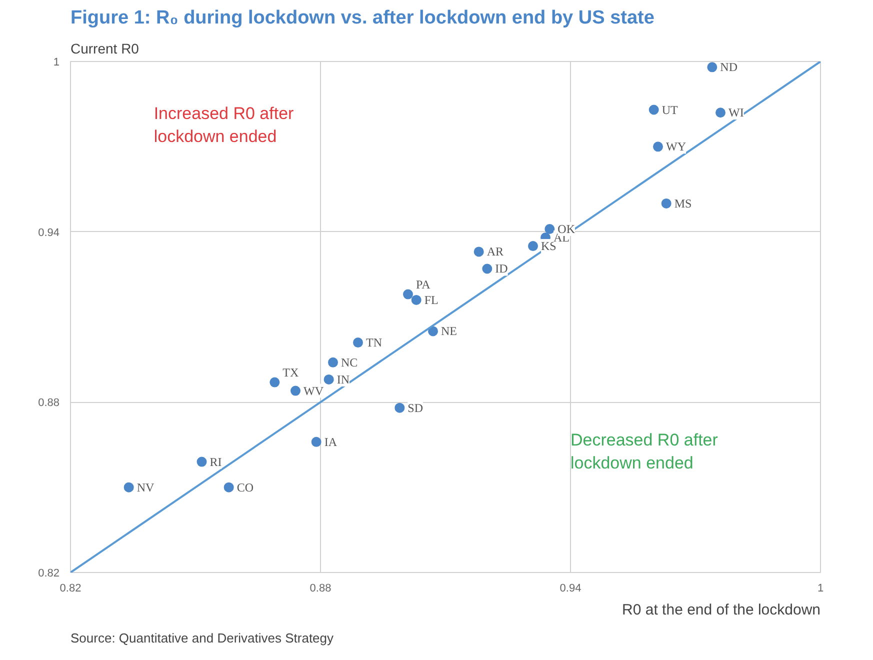 Image resolution: width=873 pixels, height=660 pixels. Describe the element at coordinates (423, 284) in the screenshot. I see `data-label: PA` at that location.